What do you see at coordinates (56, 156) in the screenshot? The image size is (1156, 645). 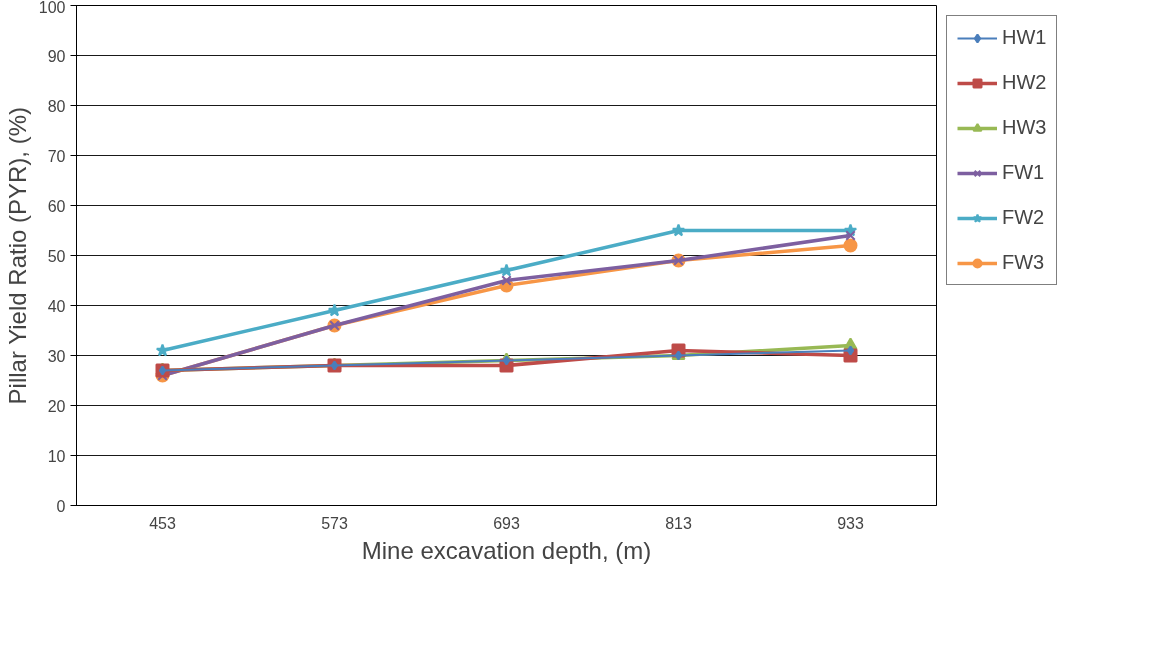 I see `y-tick-label: 70` at bounding box center [56, 156].